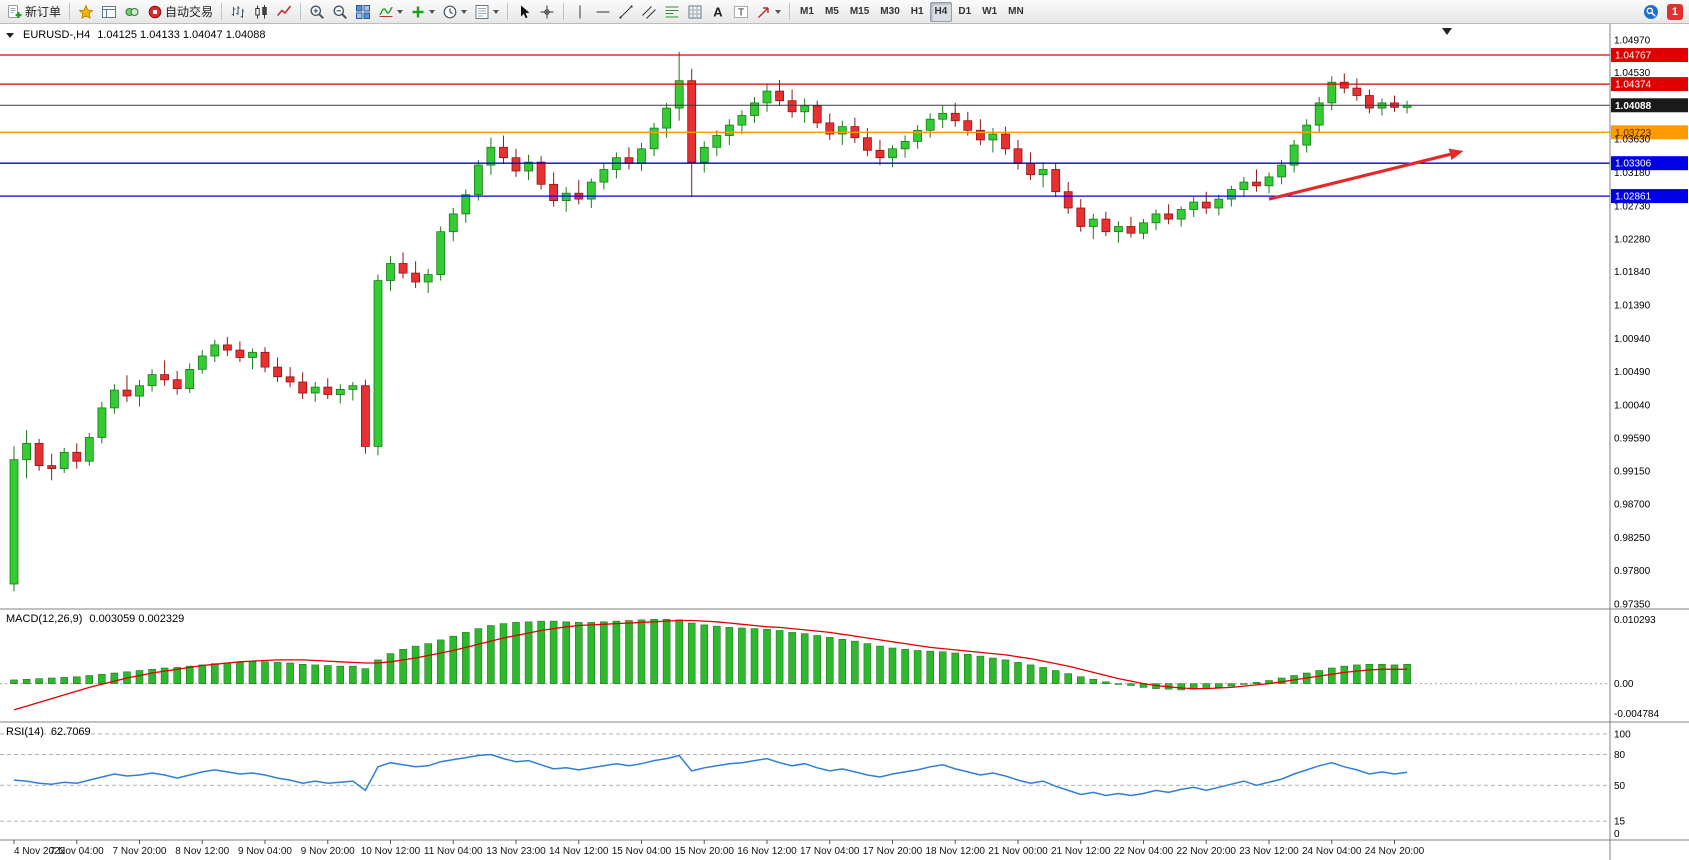 The image size is (1689, 860). I want to click on zoom-out-button, so click(340, 12).